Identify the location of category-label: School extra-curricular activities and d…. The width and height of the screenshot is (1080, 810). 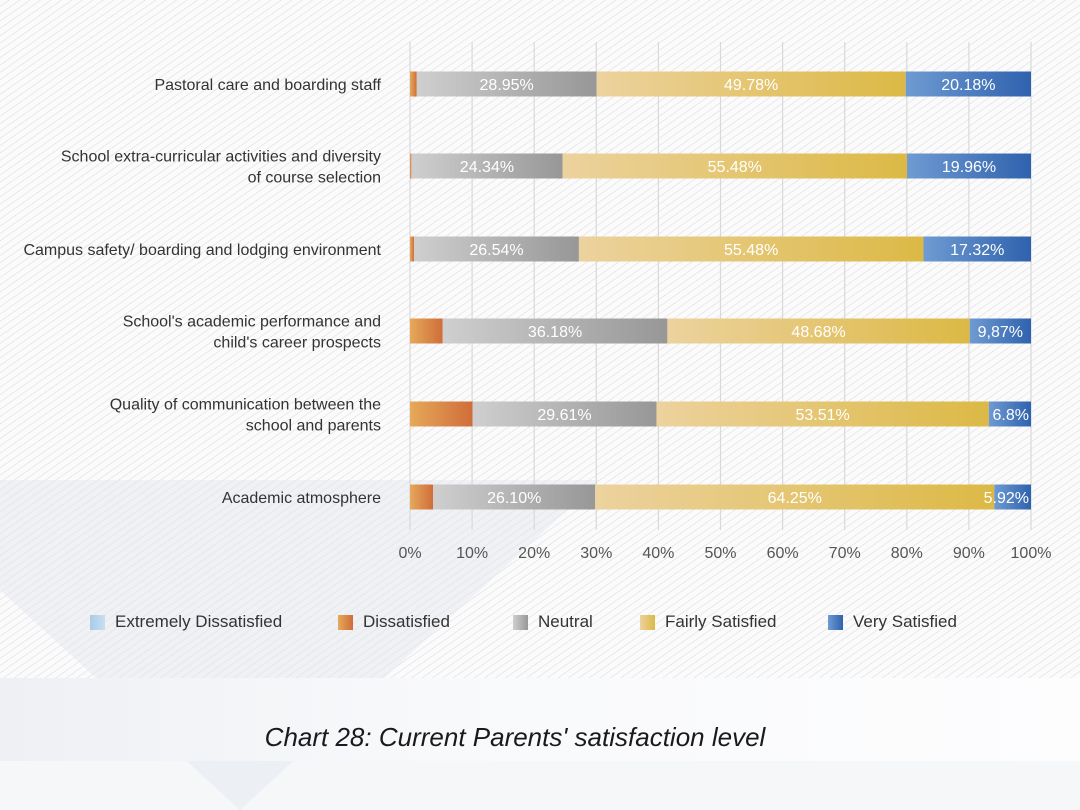
(221, 168).